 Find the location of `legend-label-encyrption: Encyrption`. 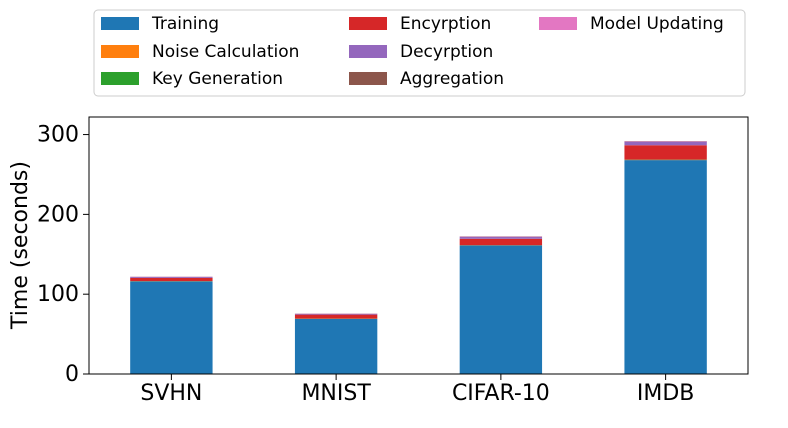

legend-label-encyrption: Encyrption is located at coordinates (445, 24).